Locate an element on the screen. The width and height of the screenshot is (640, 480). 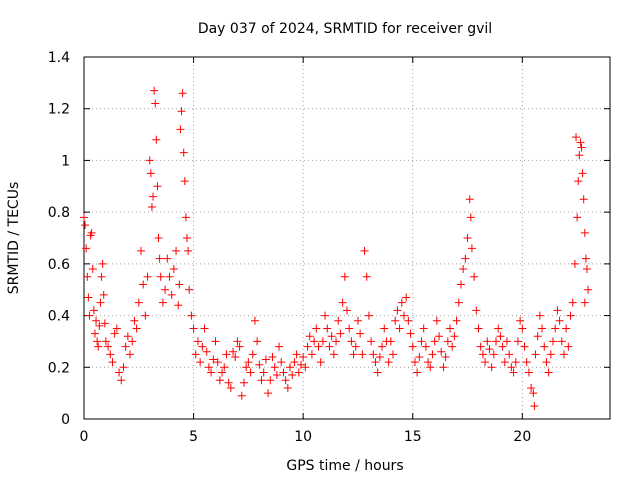
y-tick-label: 0 is located at coordinates (65, 420).